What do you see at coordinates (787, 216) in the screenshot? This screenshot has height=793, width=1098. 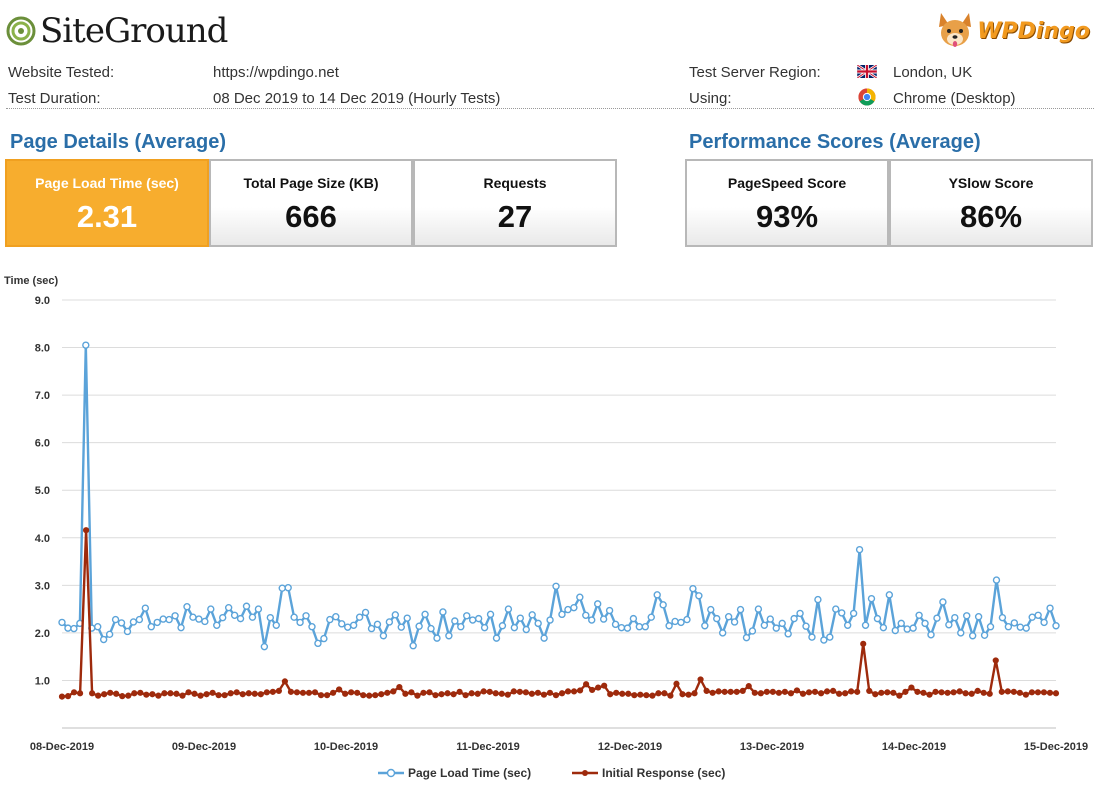 I see `kpi-pagespeed-score-value: 93%` at bounding box center [787, 216].